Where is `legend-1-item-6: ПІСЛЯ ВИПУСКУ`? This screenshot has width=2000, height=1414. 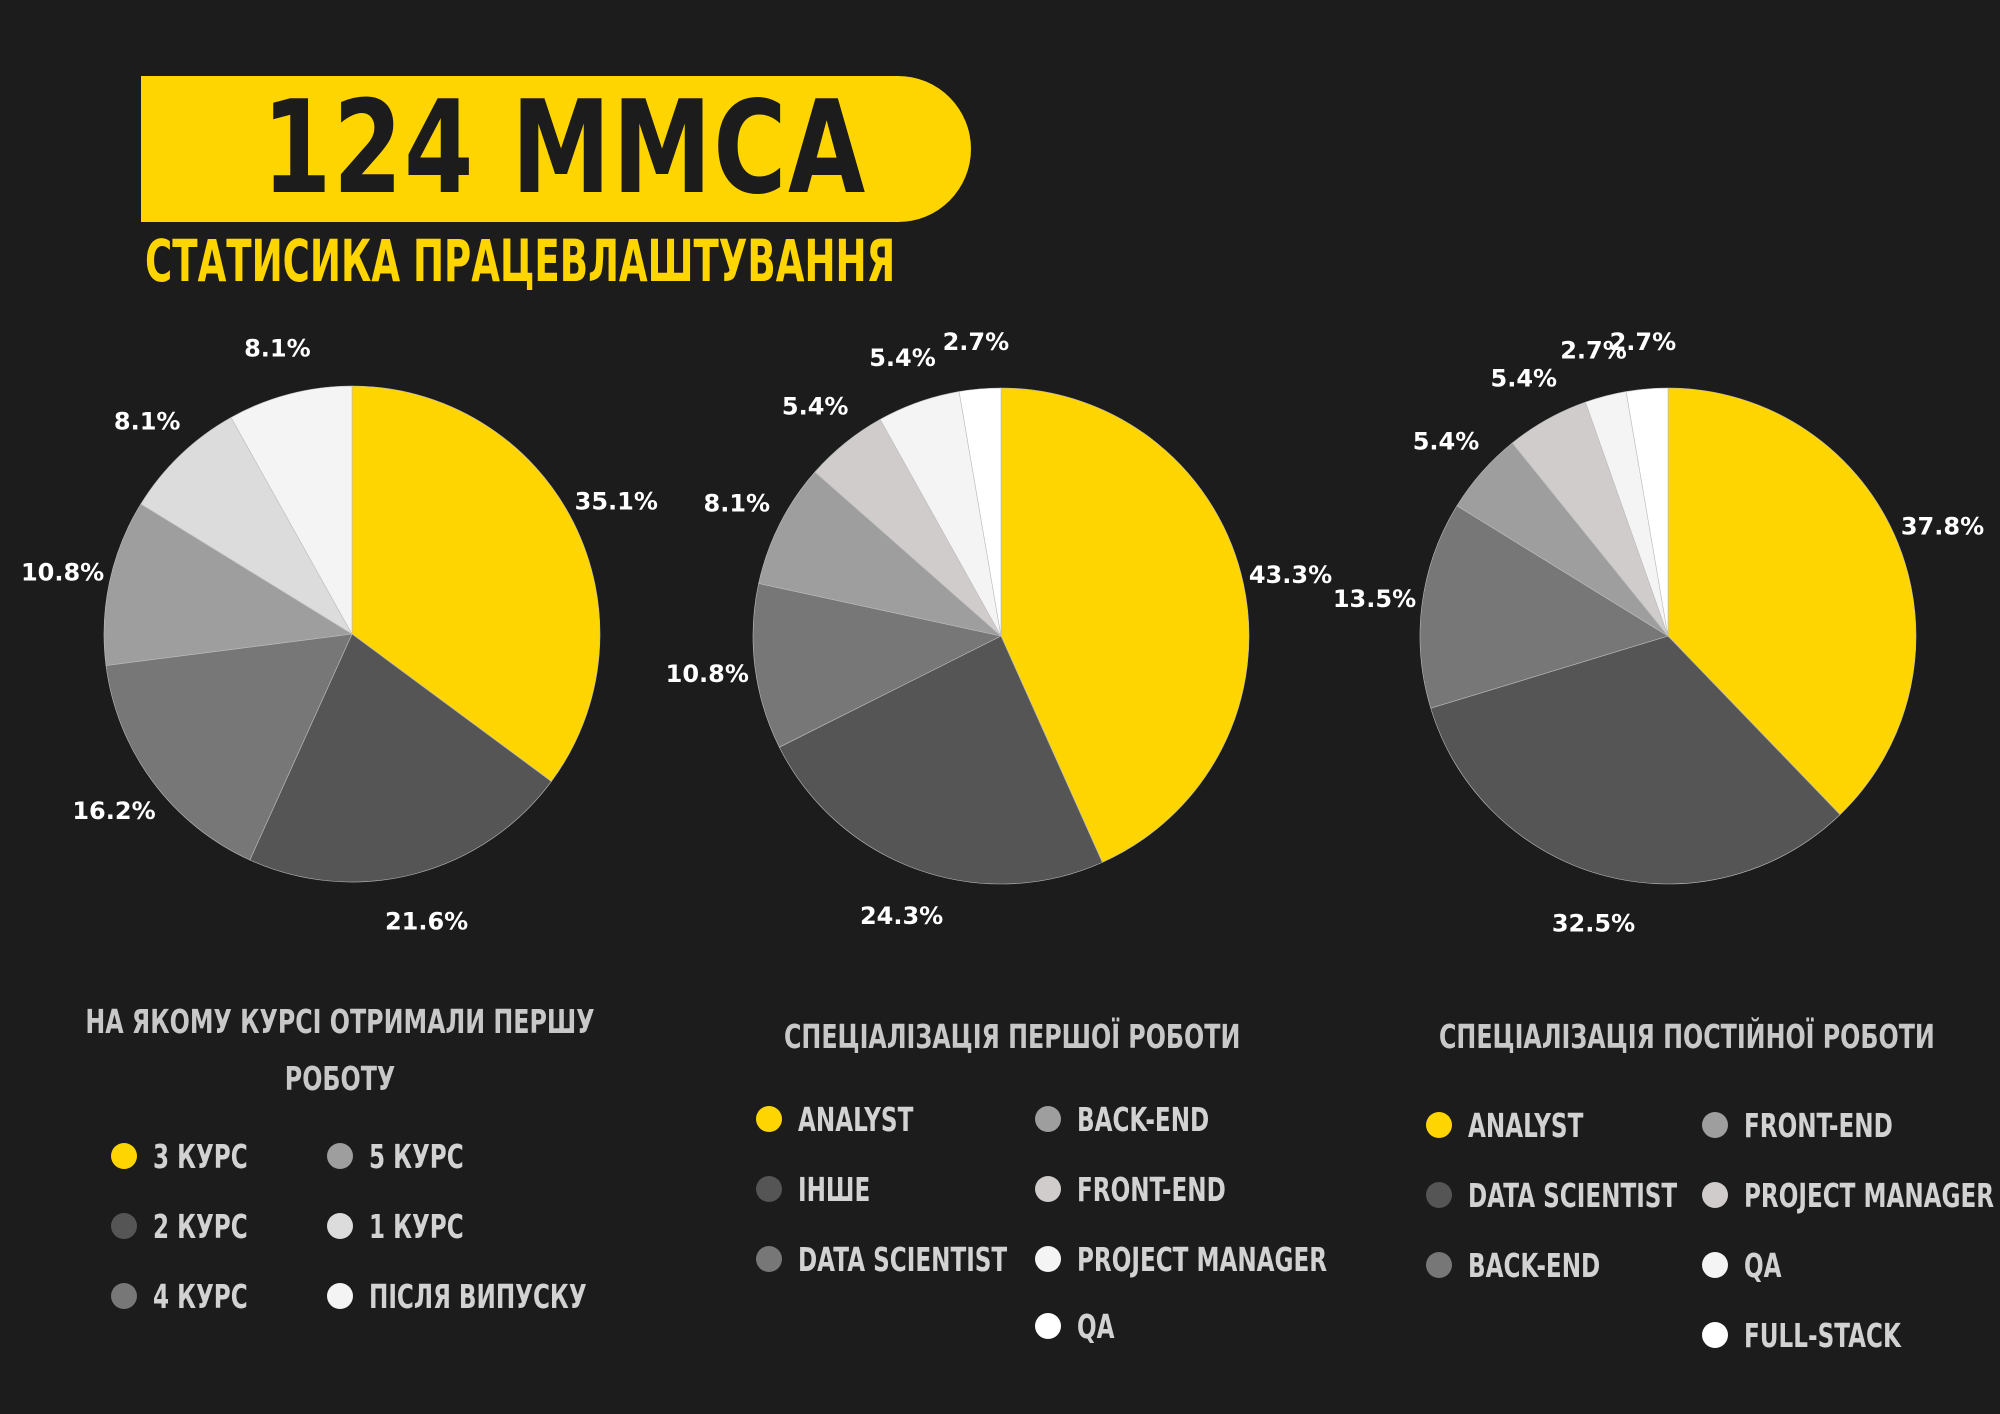
legend-1-item-6: ПІСЛЯ ВИПУСКУ is located at coordinates (503, 1296).